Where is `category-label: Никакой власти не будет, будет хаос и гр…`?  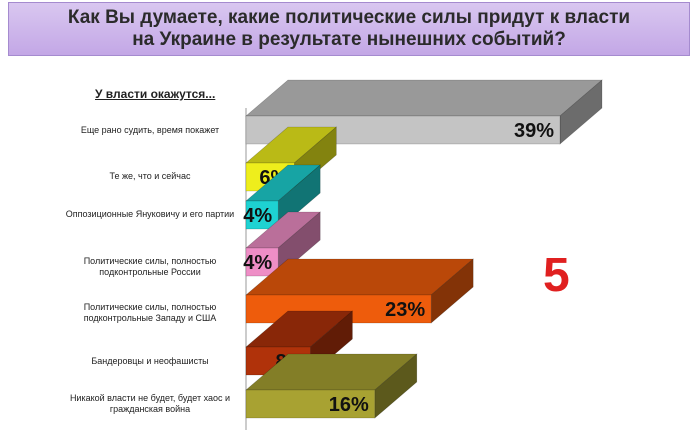
category-label: Никакой власти не будет, будет хаос и гр… is located at coordinates (150, 403).